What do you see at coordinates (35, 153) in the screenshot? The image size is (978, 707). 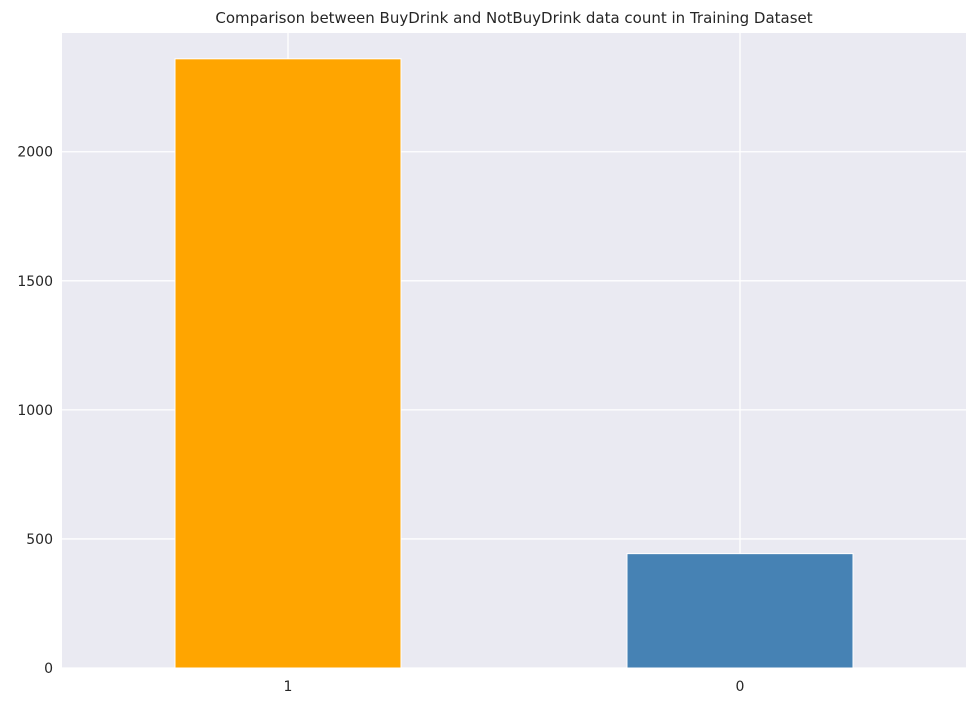 I see `y-tick-label: 2000` at bounding box center [35, 153].